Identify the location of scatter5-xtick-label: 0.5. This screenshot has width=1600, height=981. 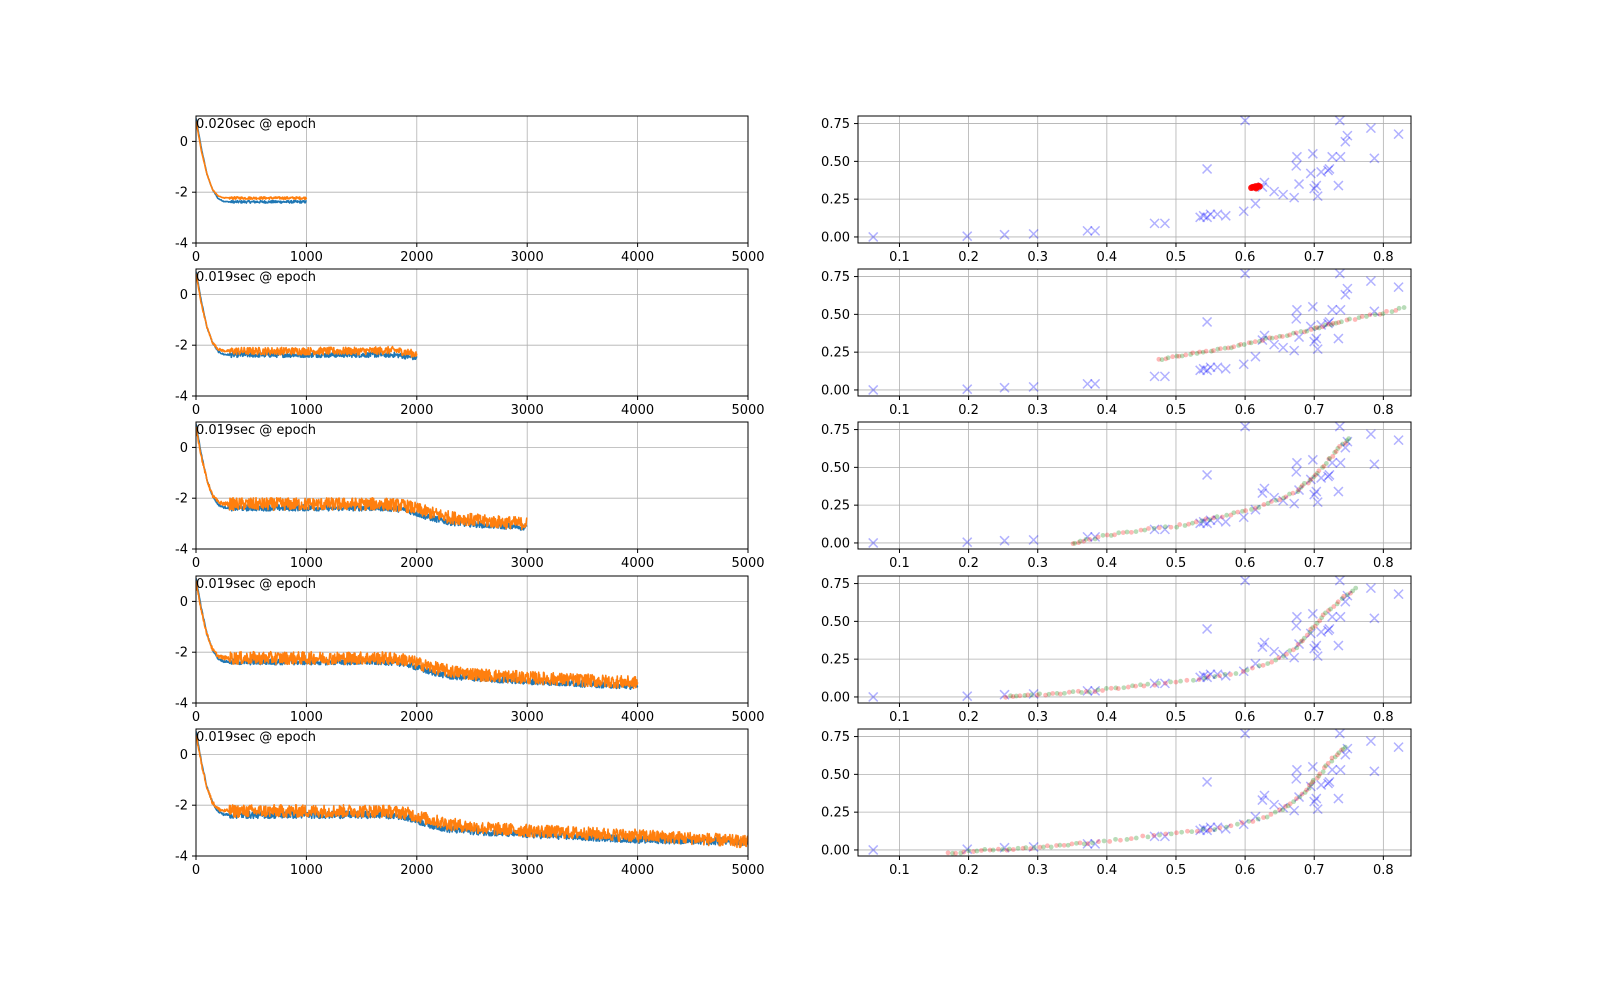
(1176, 870).